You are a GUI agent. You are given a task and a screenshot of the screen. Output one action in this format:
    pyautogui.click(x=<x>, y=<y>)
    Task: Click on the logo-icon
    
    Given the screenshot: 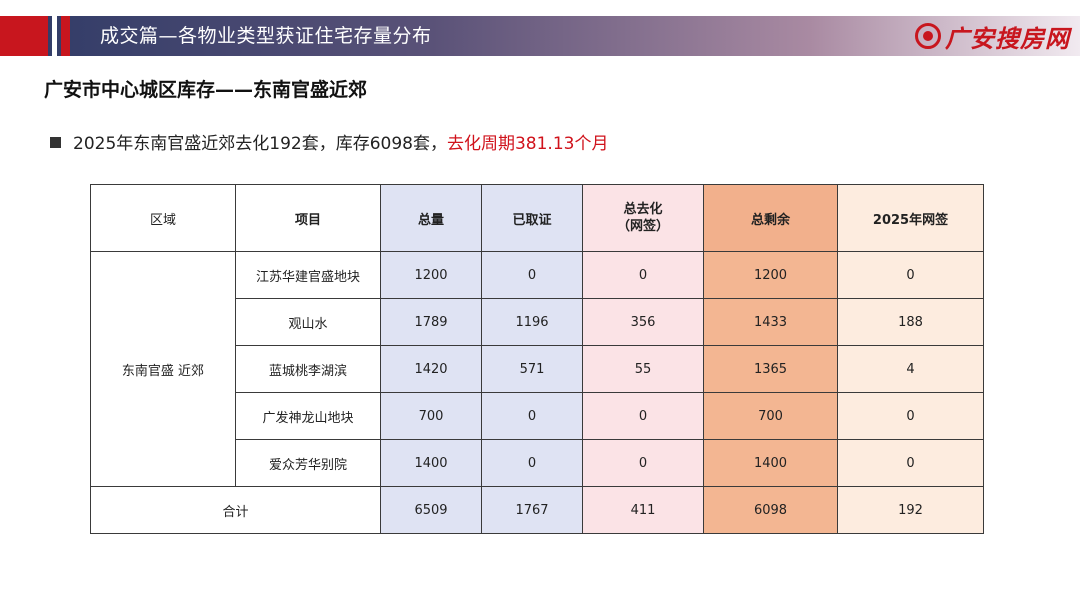 What is the action you would take?
    pyautogui.click(x=928, y=36)
    